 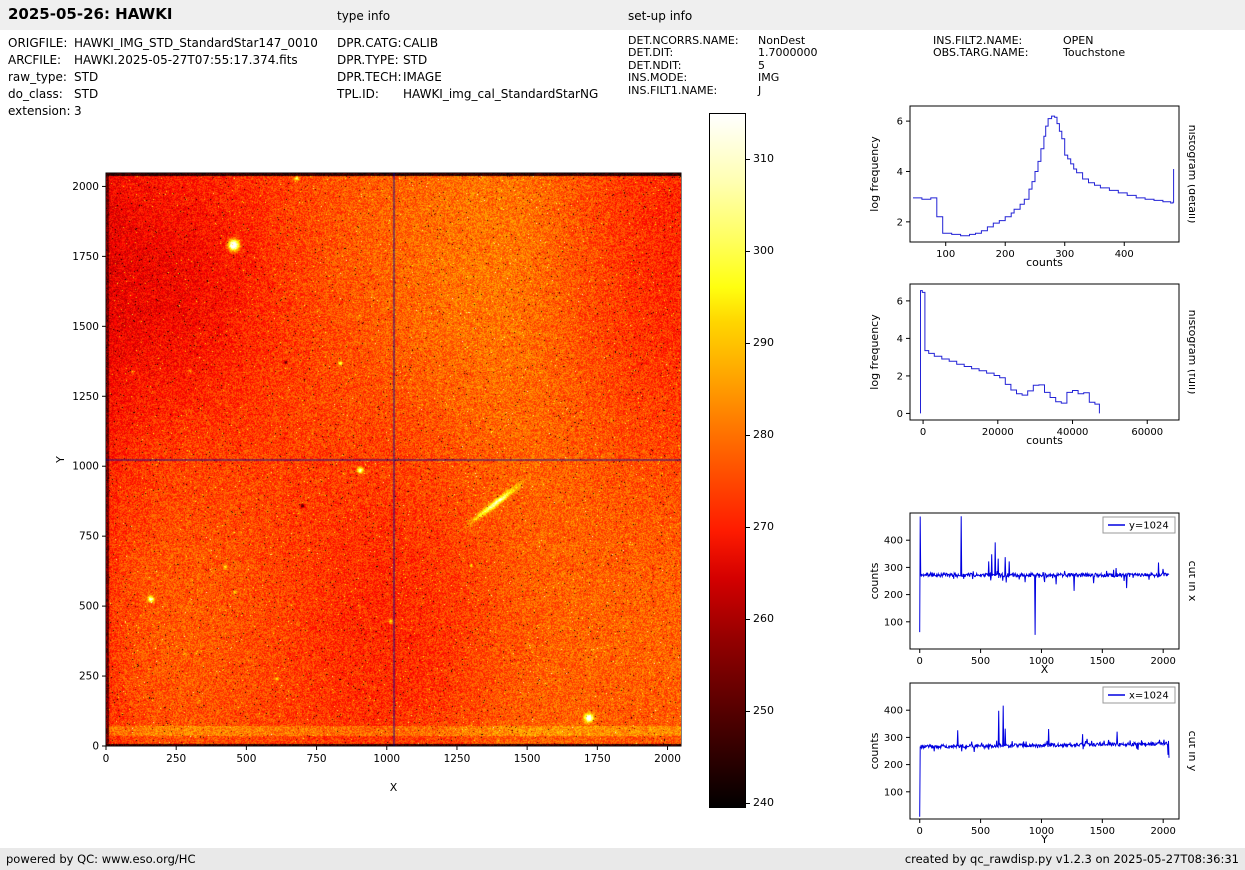 What do you see at coordinates (89, 537) in the screenshot?
I see `y-tick-label: 750` at bounding box center [89, 537].